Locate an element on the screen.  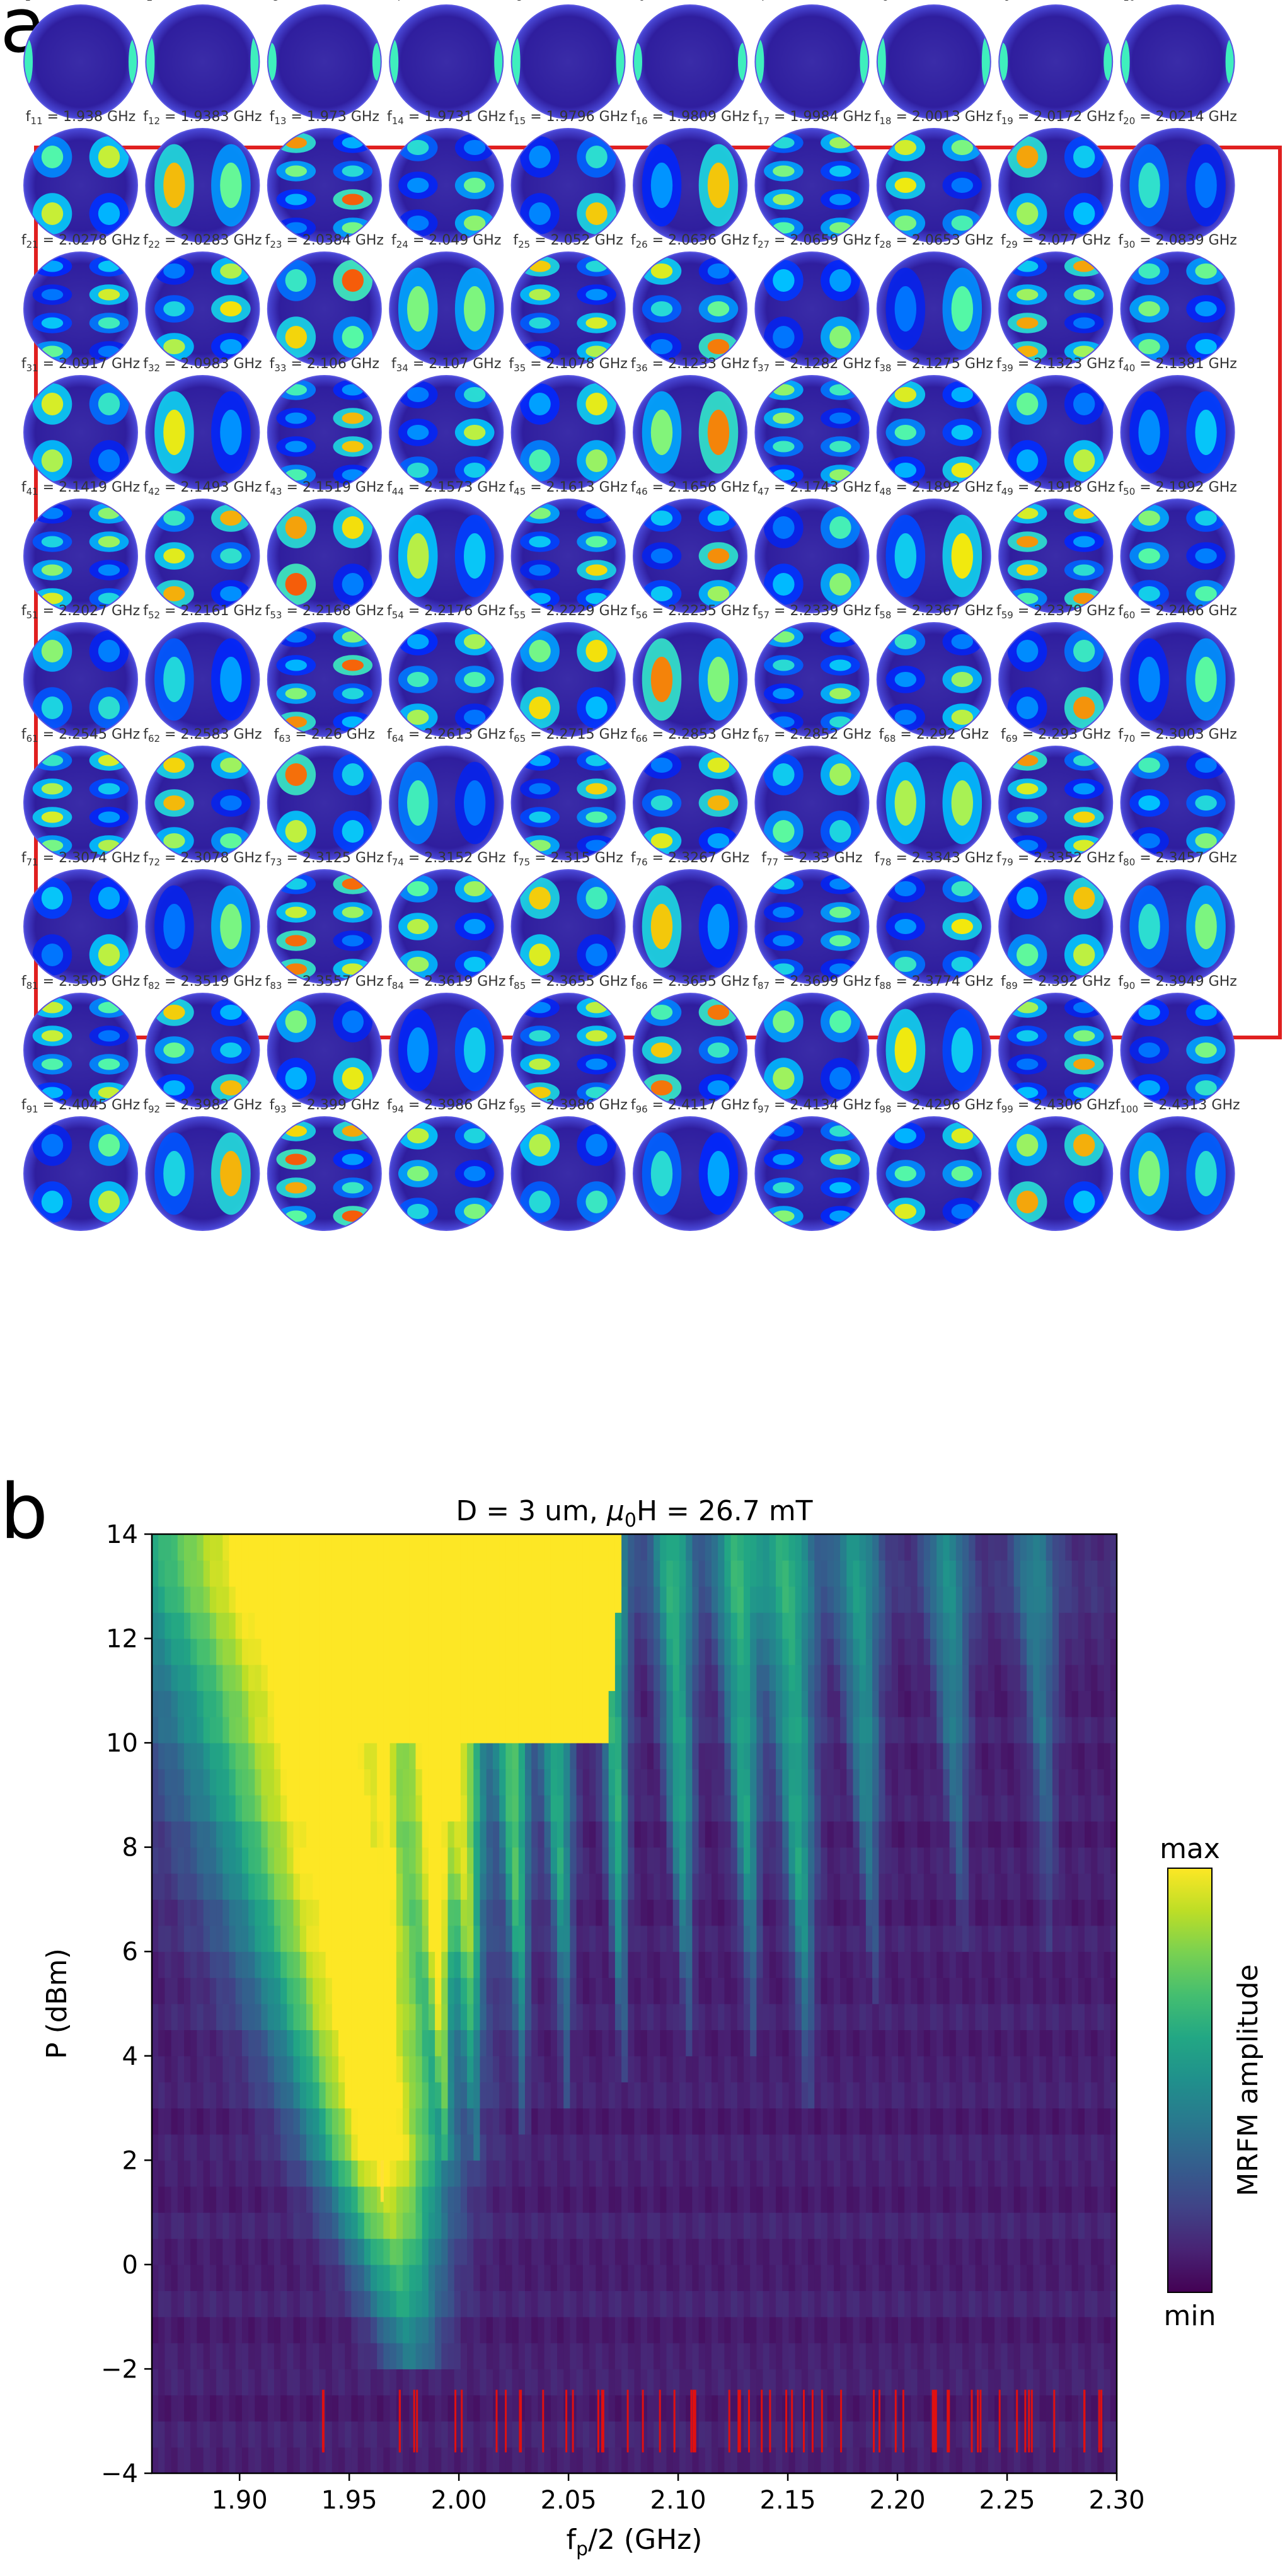
mode-label: f47 = 2.1743 GHz is located at coordinates (811, 489).